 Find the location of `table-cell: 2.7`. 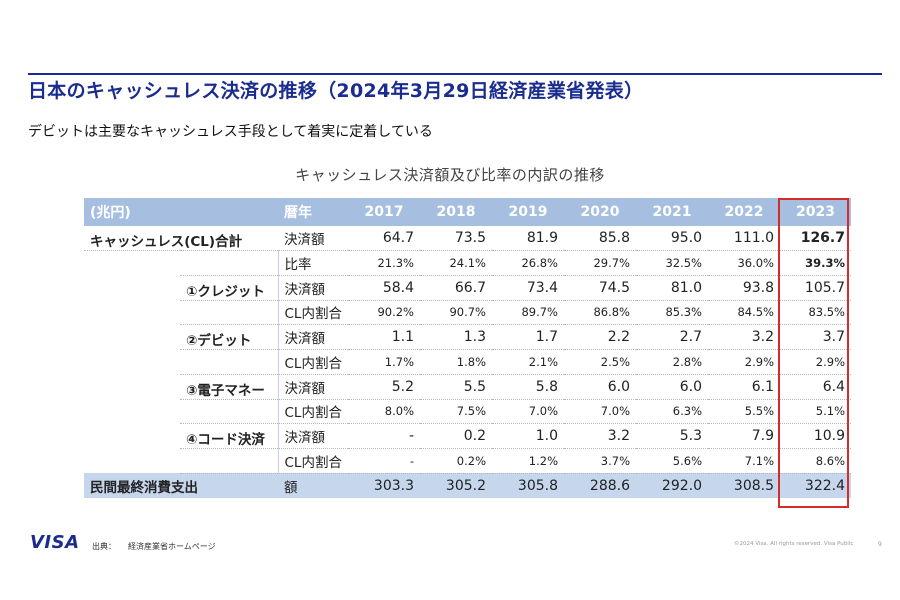

table-cell: 2.7 is located at coordinates (672, 337).